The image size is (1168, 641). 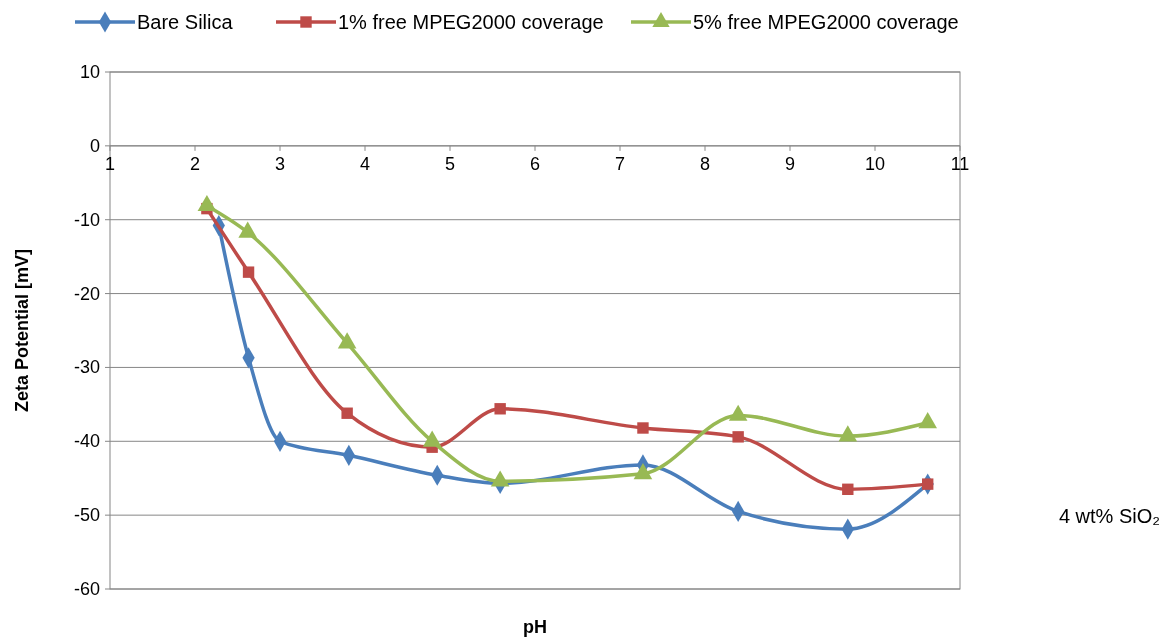 What do you see at coordinates (94, 145) in the screenshot?
I see `y-tick-label: 0` at bounding box center [94, 145].